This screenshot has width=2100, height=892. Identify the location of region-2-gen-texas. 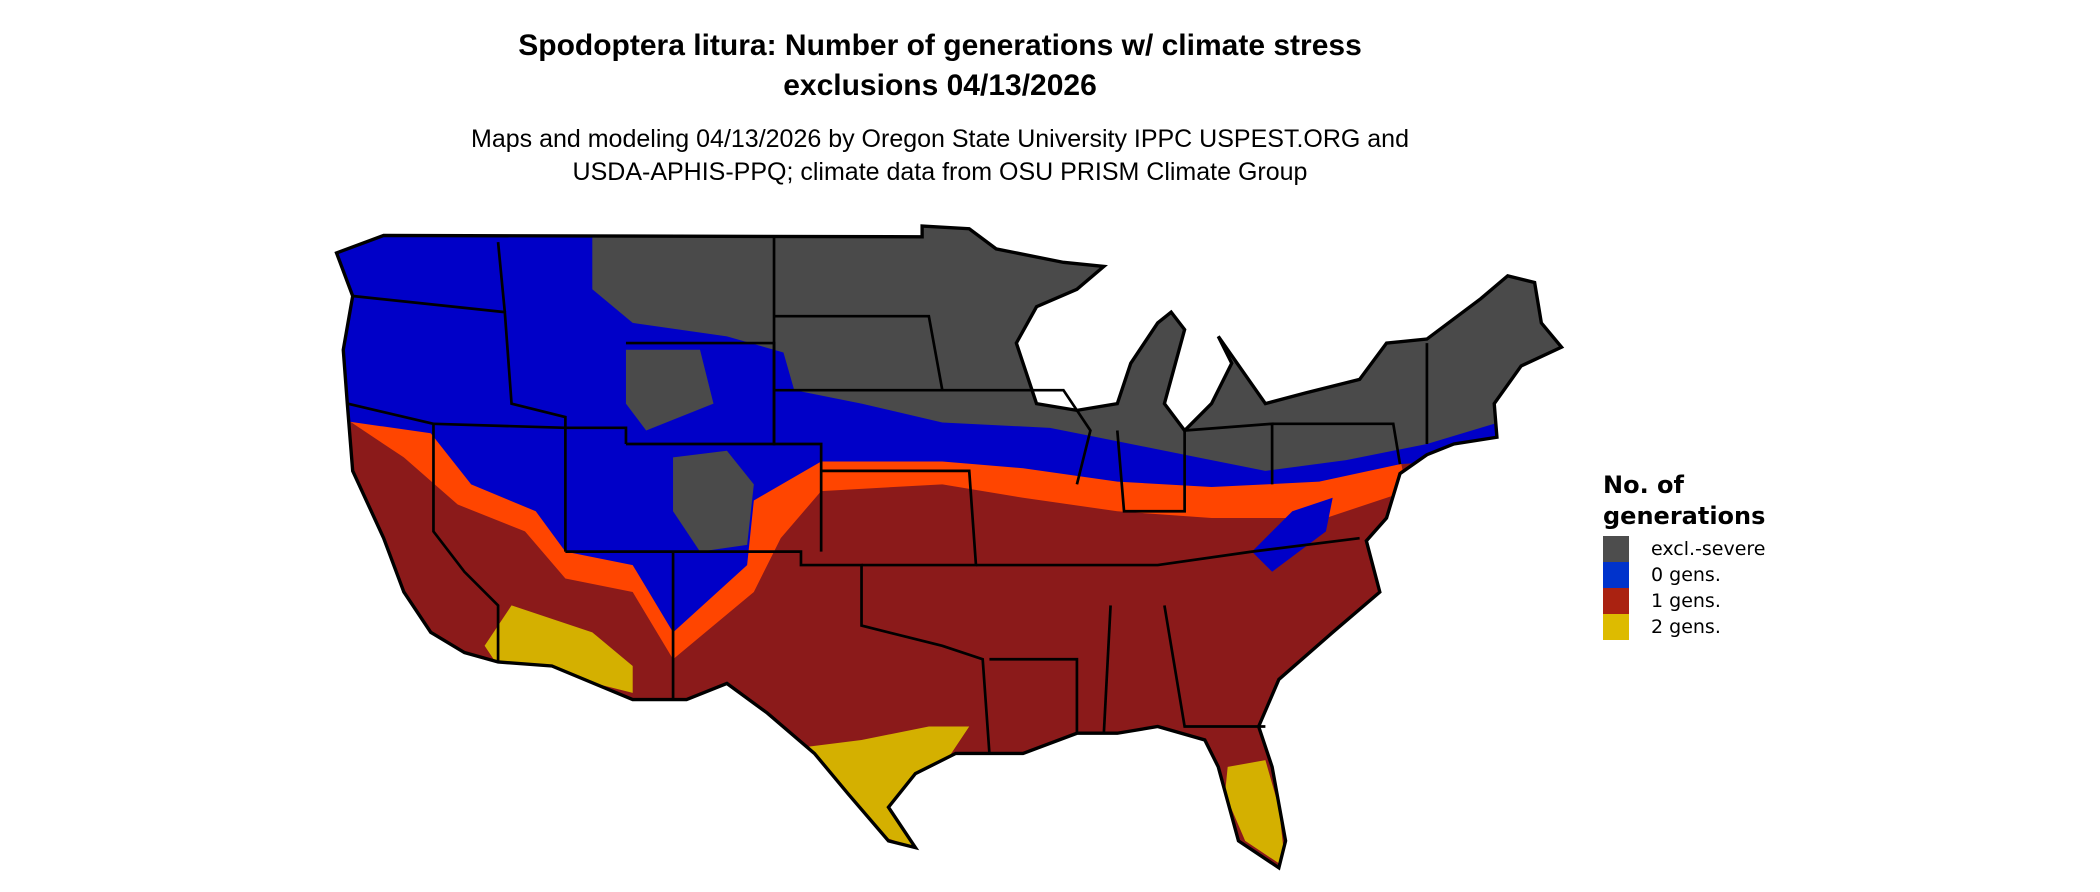
(888, 787).